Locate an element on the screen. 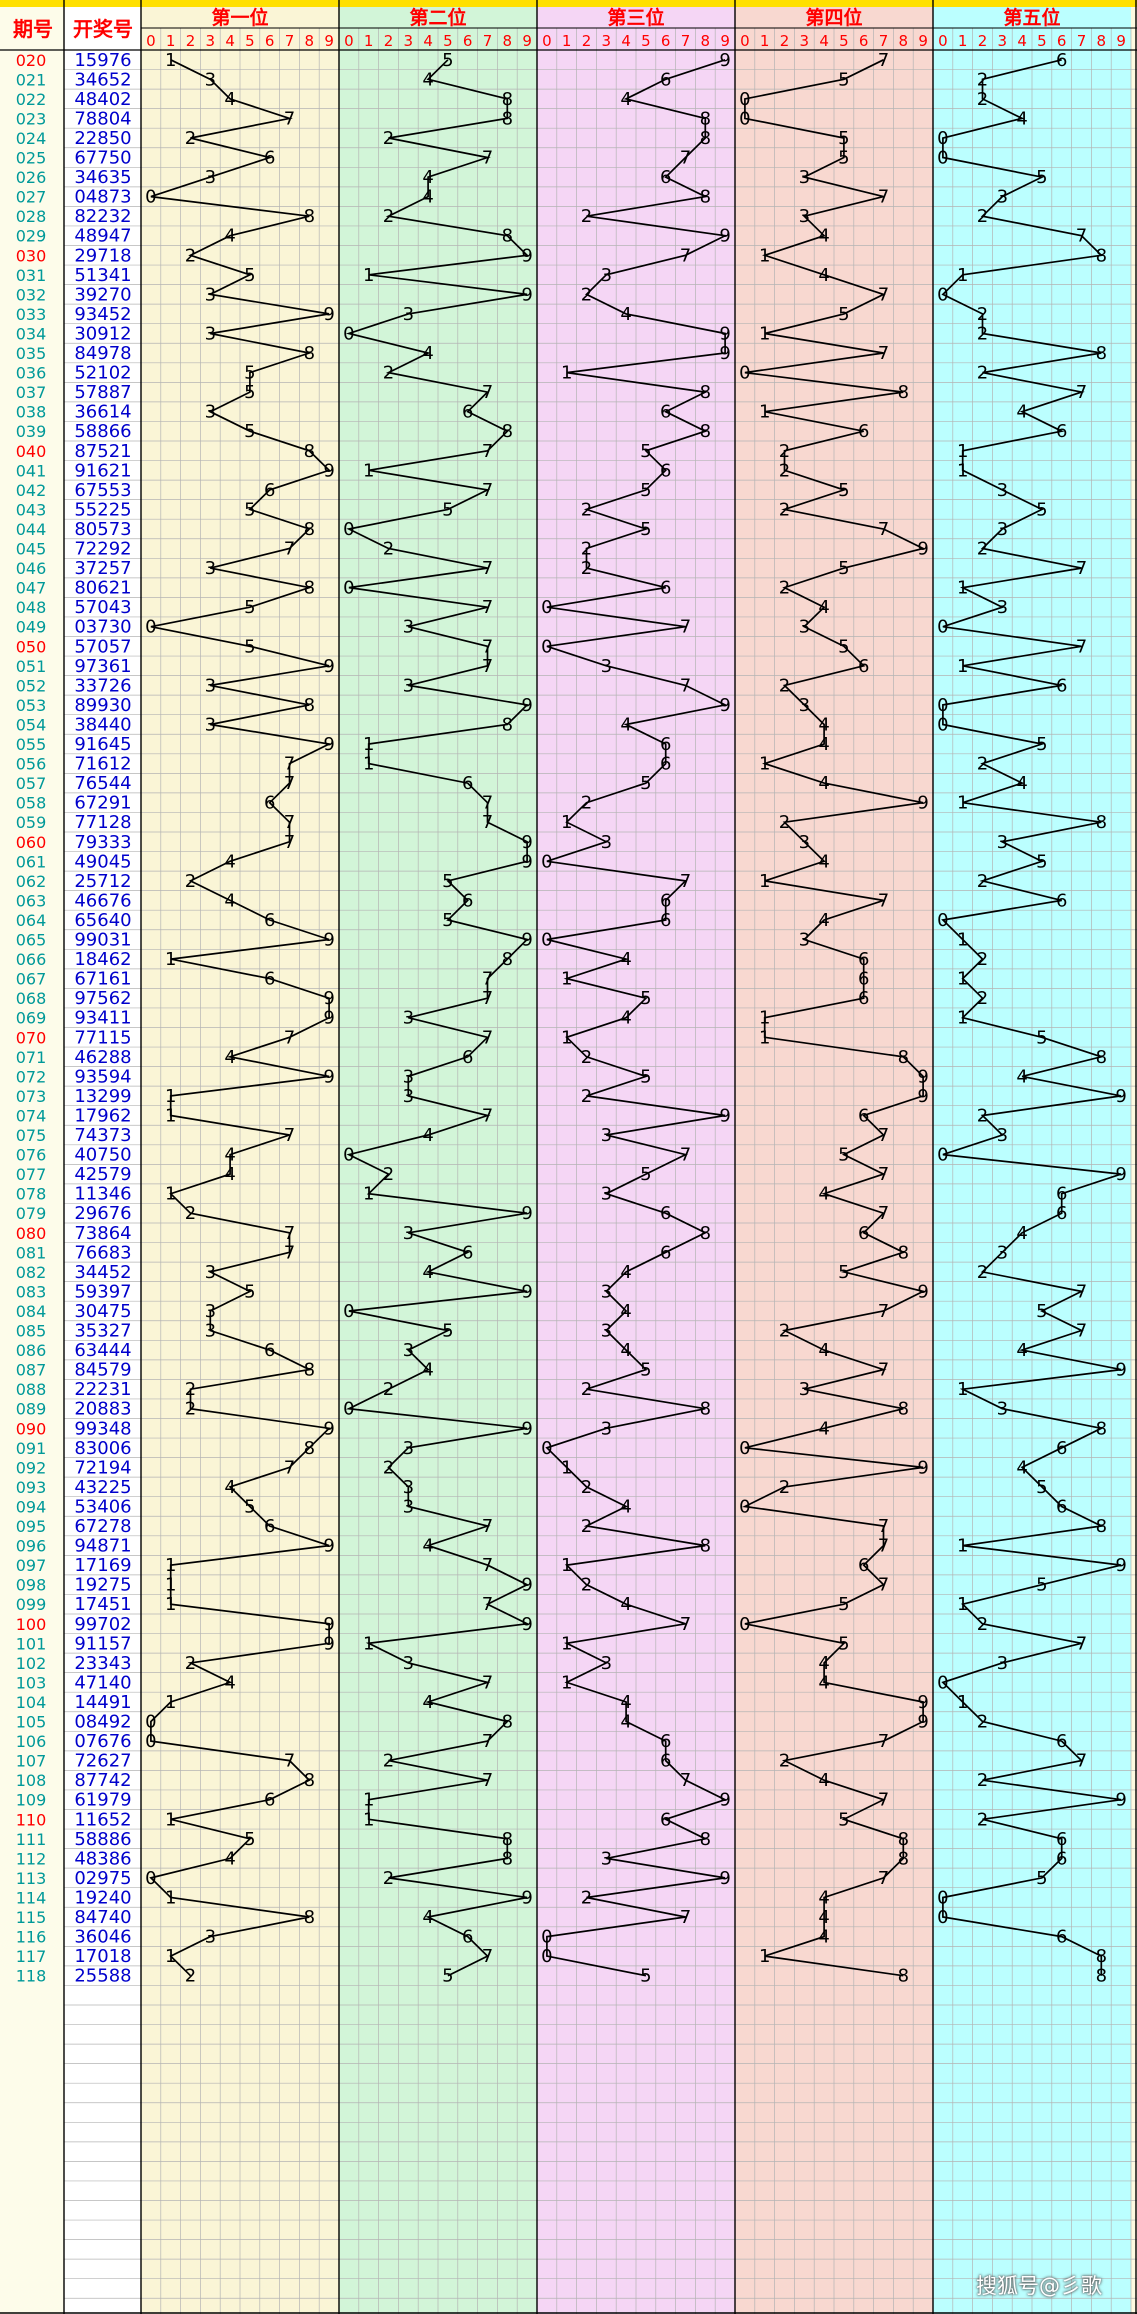 This screenshot has height=2314, width=1137. draw-number: 34452 is located at coordinates (102, 1272).